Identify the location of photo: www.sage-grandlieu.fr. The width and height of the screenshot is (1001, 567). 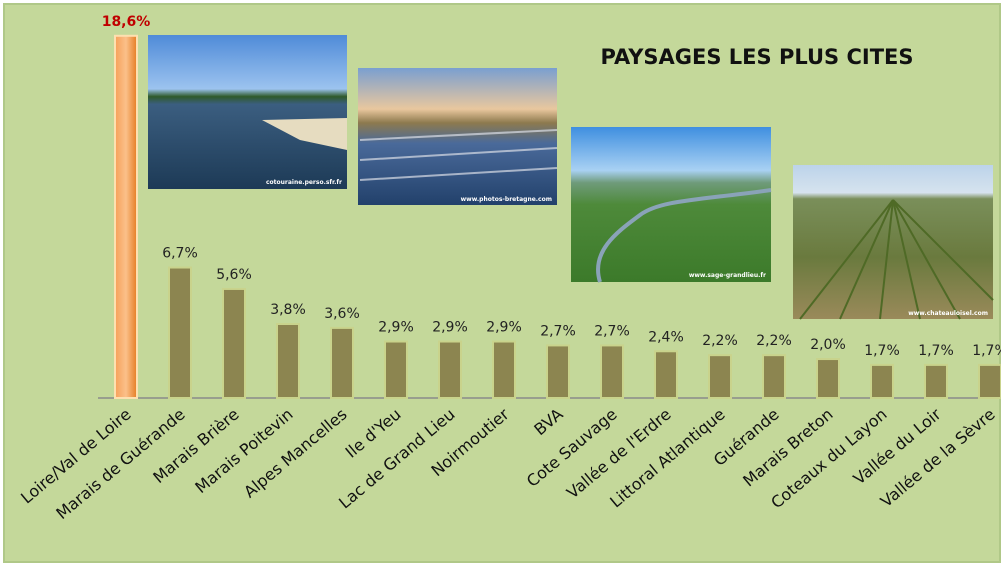
(671, 205).